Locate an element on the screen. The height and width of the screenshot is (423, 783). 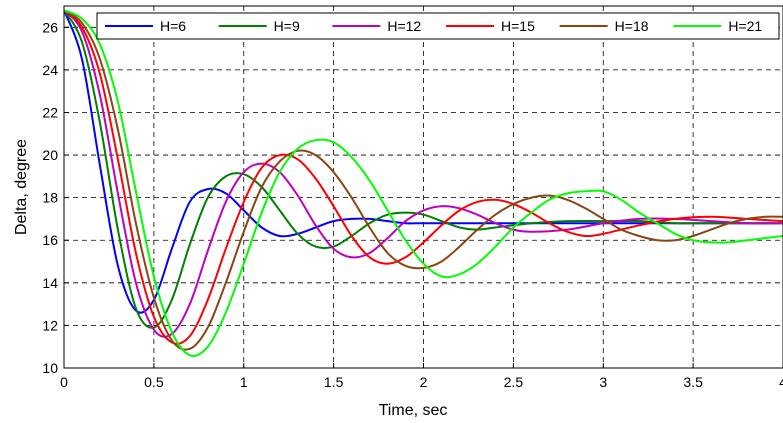
y-tick-label: 16 is located at coordinates (50, 240).